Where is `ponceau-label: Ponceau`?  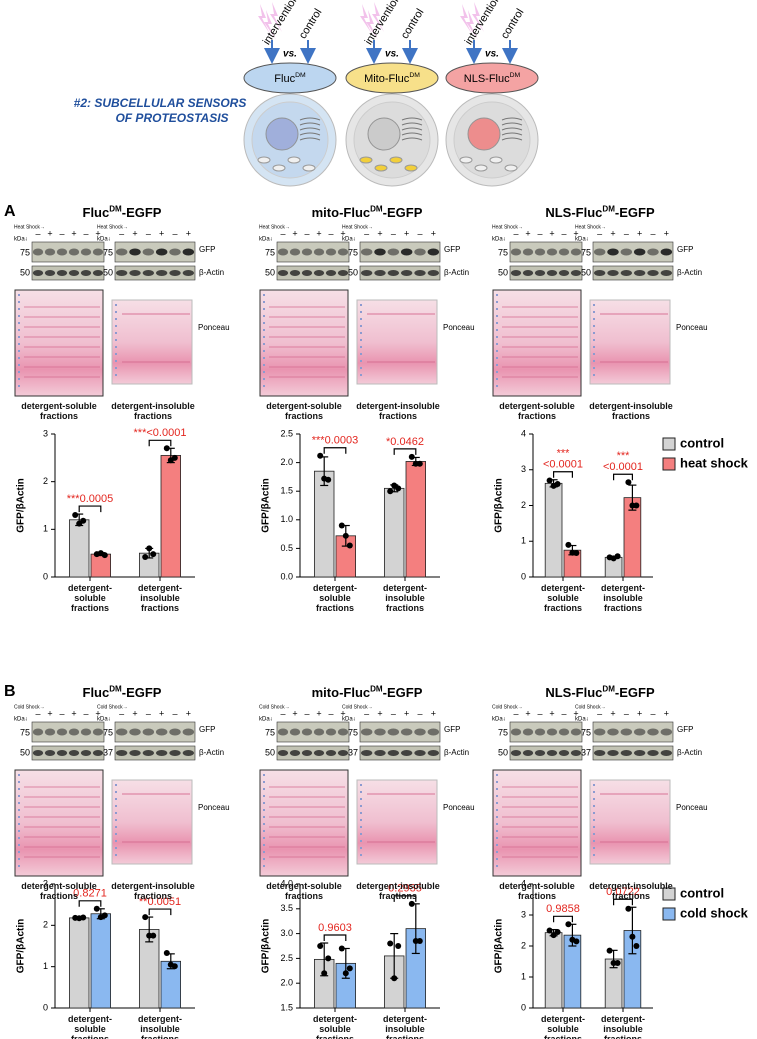 ponceau-label: Ponceau is located at coordinates (459, 807).